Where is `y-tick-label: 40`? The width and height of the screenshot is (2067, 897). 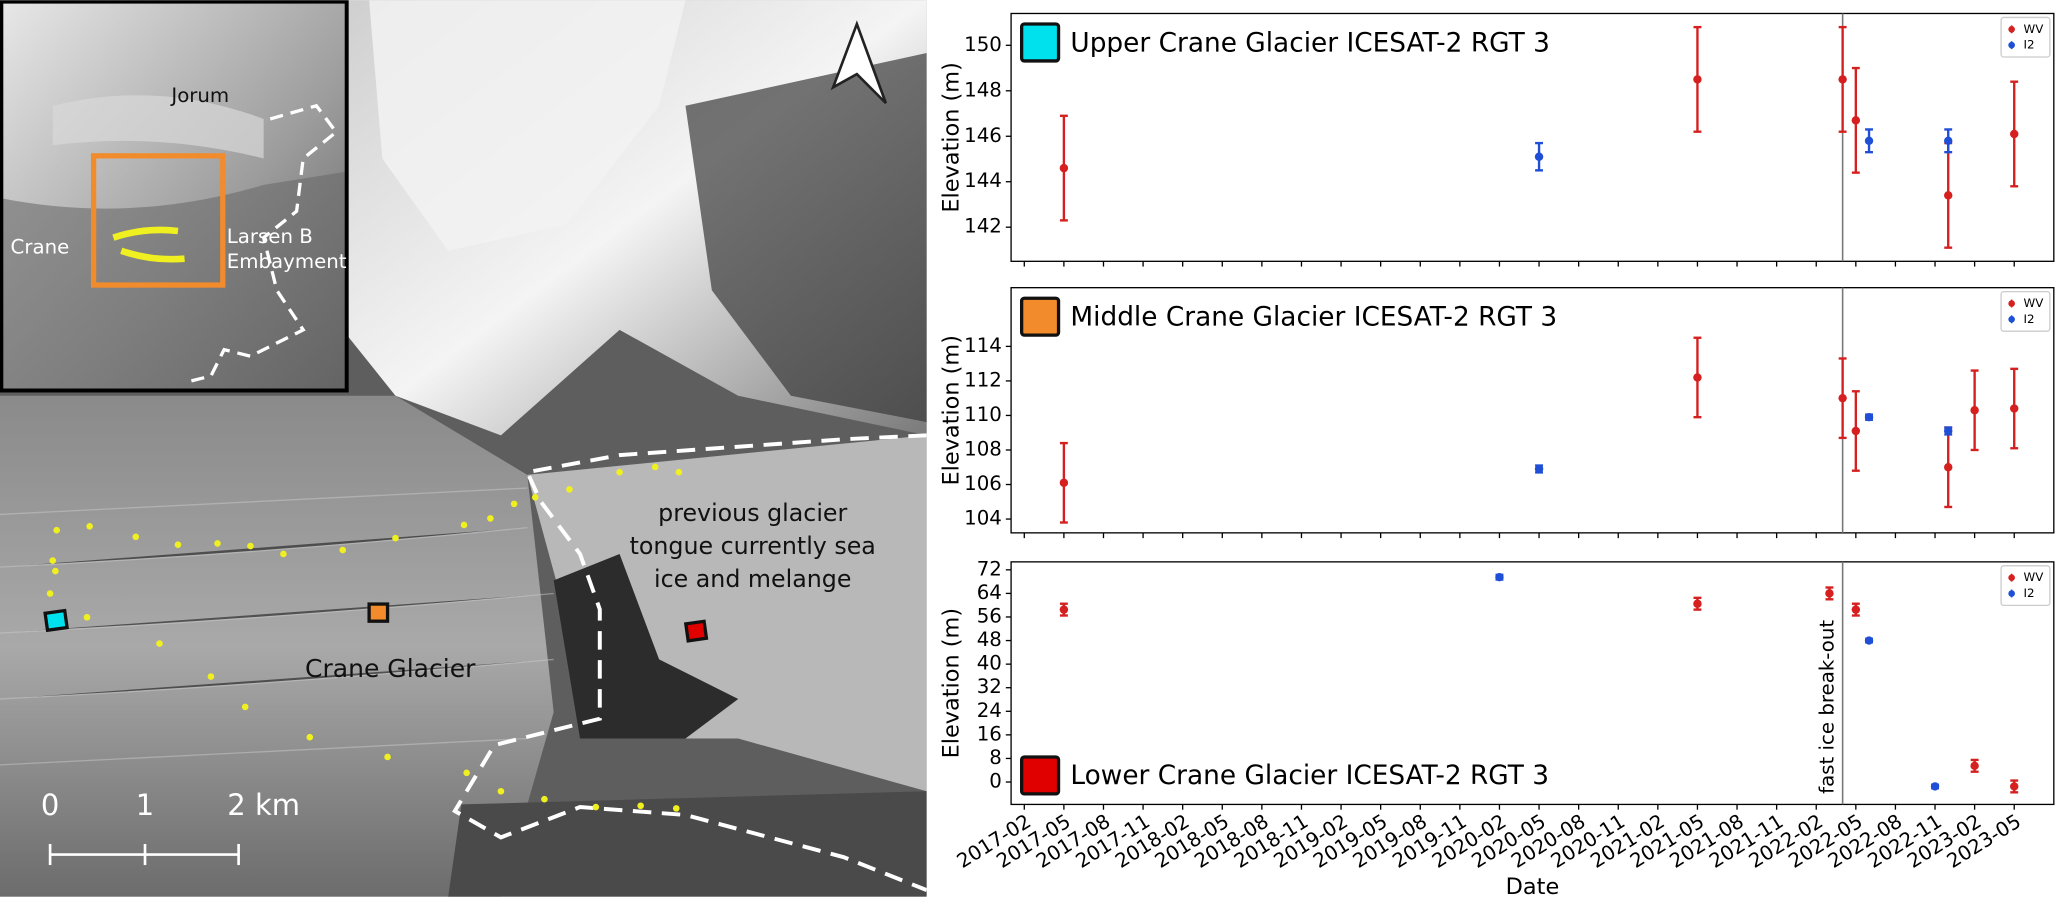
y-tick-label: 40 is located at coordinates (989, 663).